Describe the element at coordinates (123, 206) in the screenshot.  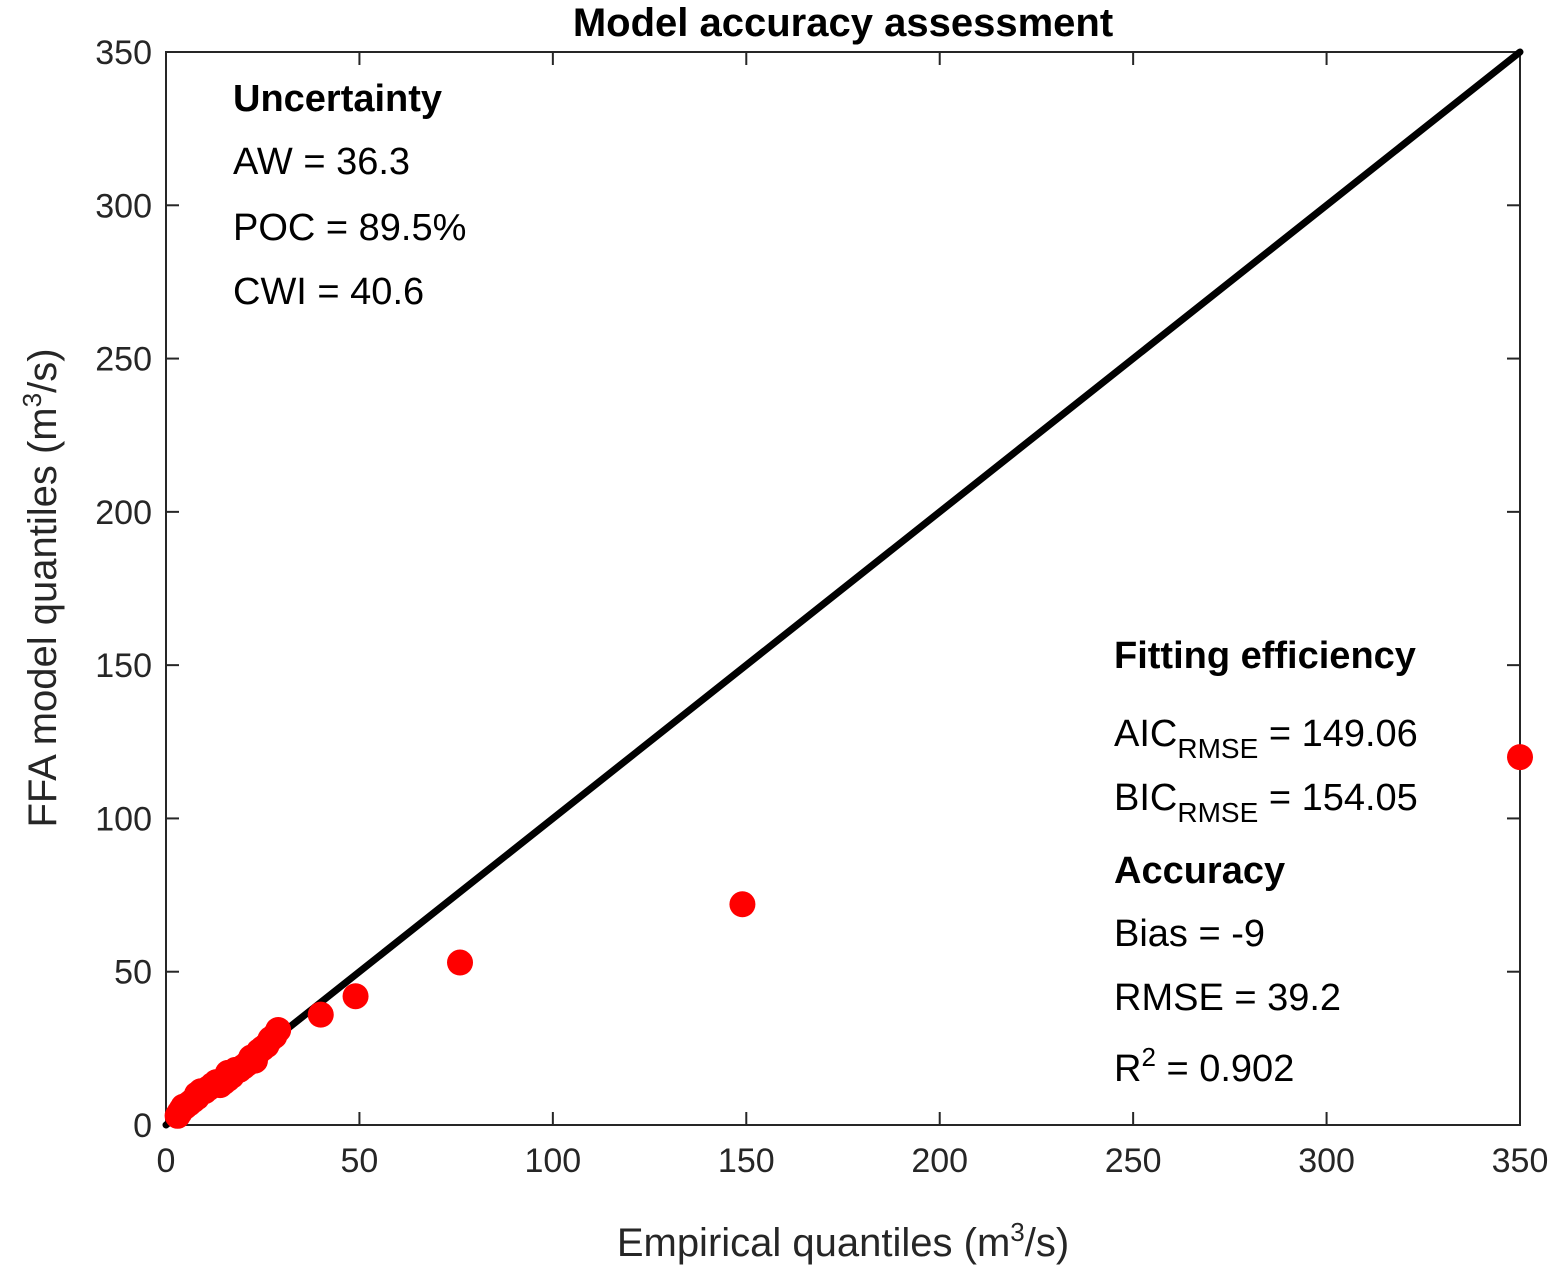
I see `y-tick-label: 300` at that location.